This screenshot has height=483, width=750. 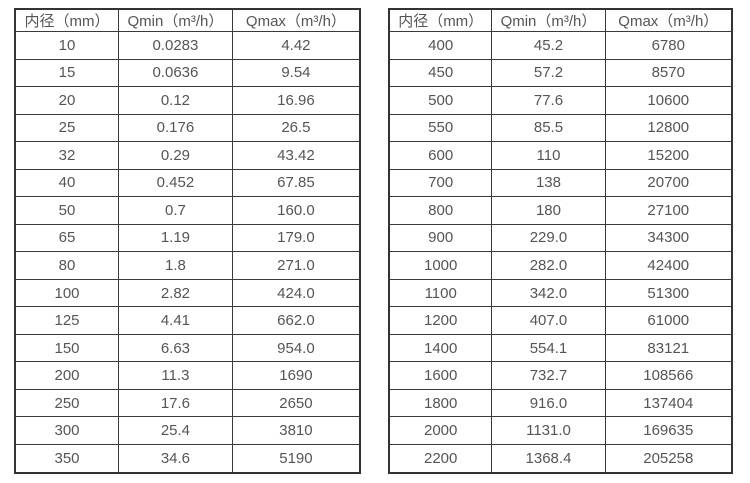 What do you see at coordinates (175, 100) in the screenshot?
I see `cell-qmin: 0.12` at bounding box center [175, 100].